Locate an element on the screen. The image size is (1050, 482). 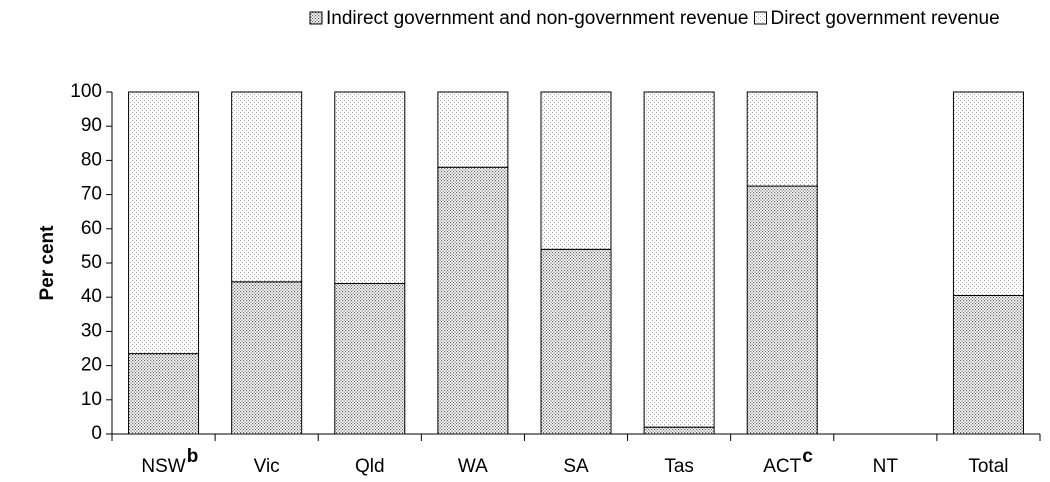
y-tick-label: 80 is located at coordinates (91, 159).